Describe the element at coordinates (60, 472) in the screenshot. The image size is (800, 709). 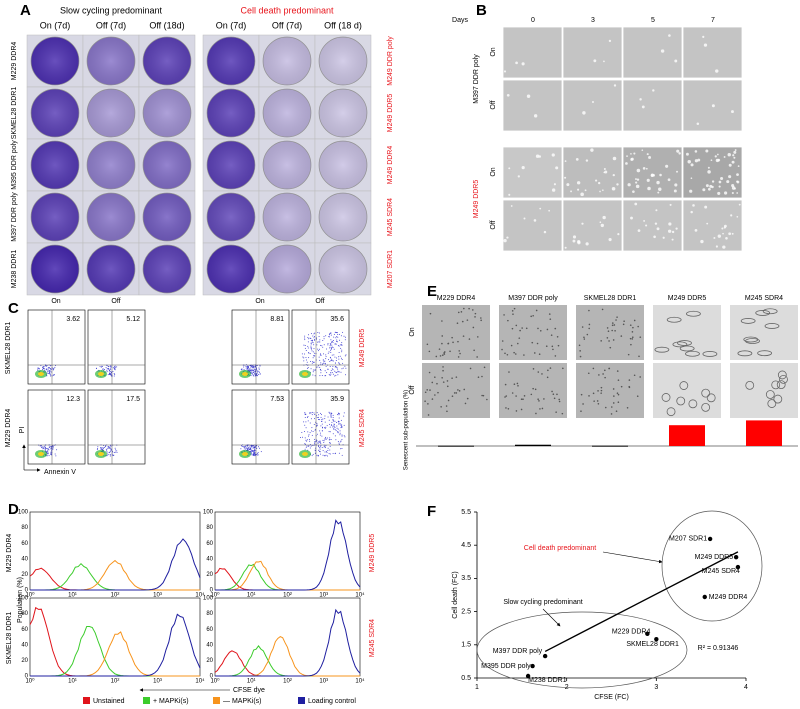
I see `axis-label: Annexin V` at that location.